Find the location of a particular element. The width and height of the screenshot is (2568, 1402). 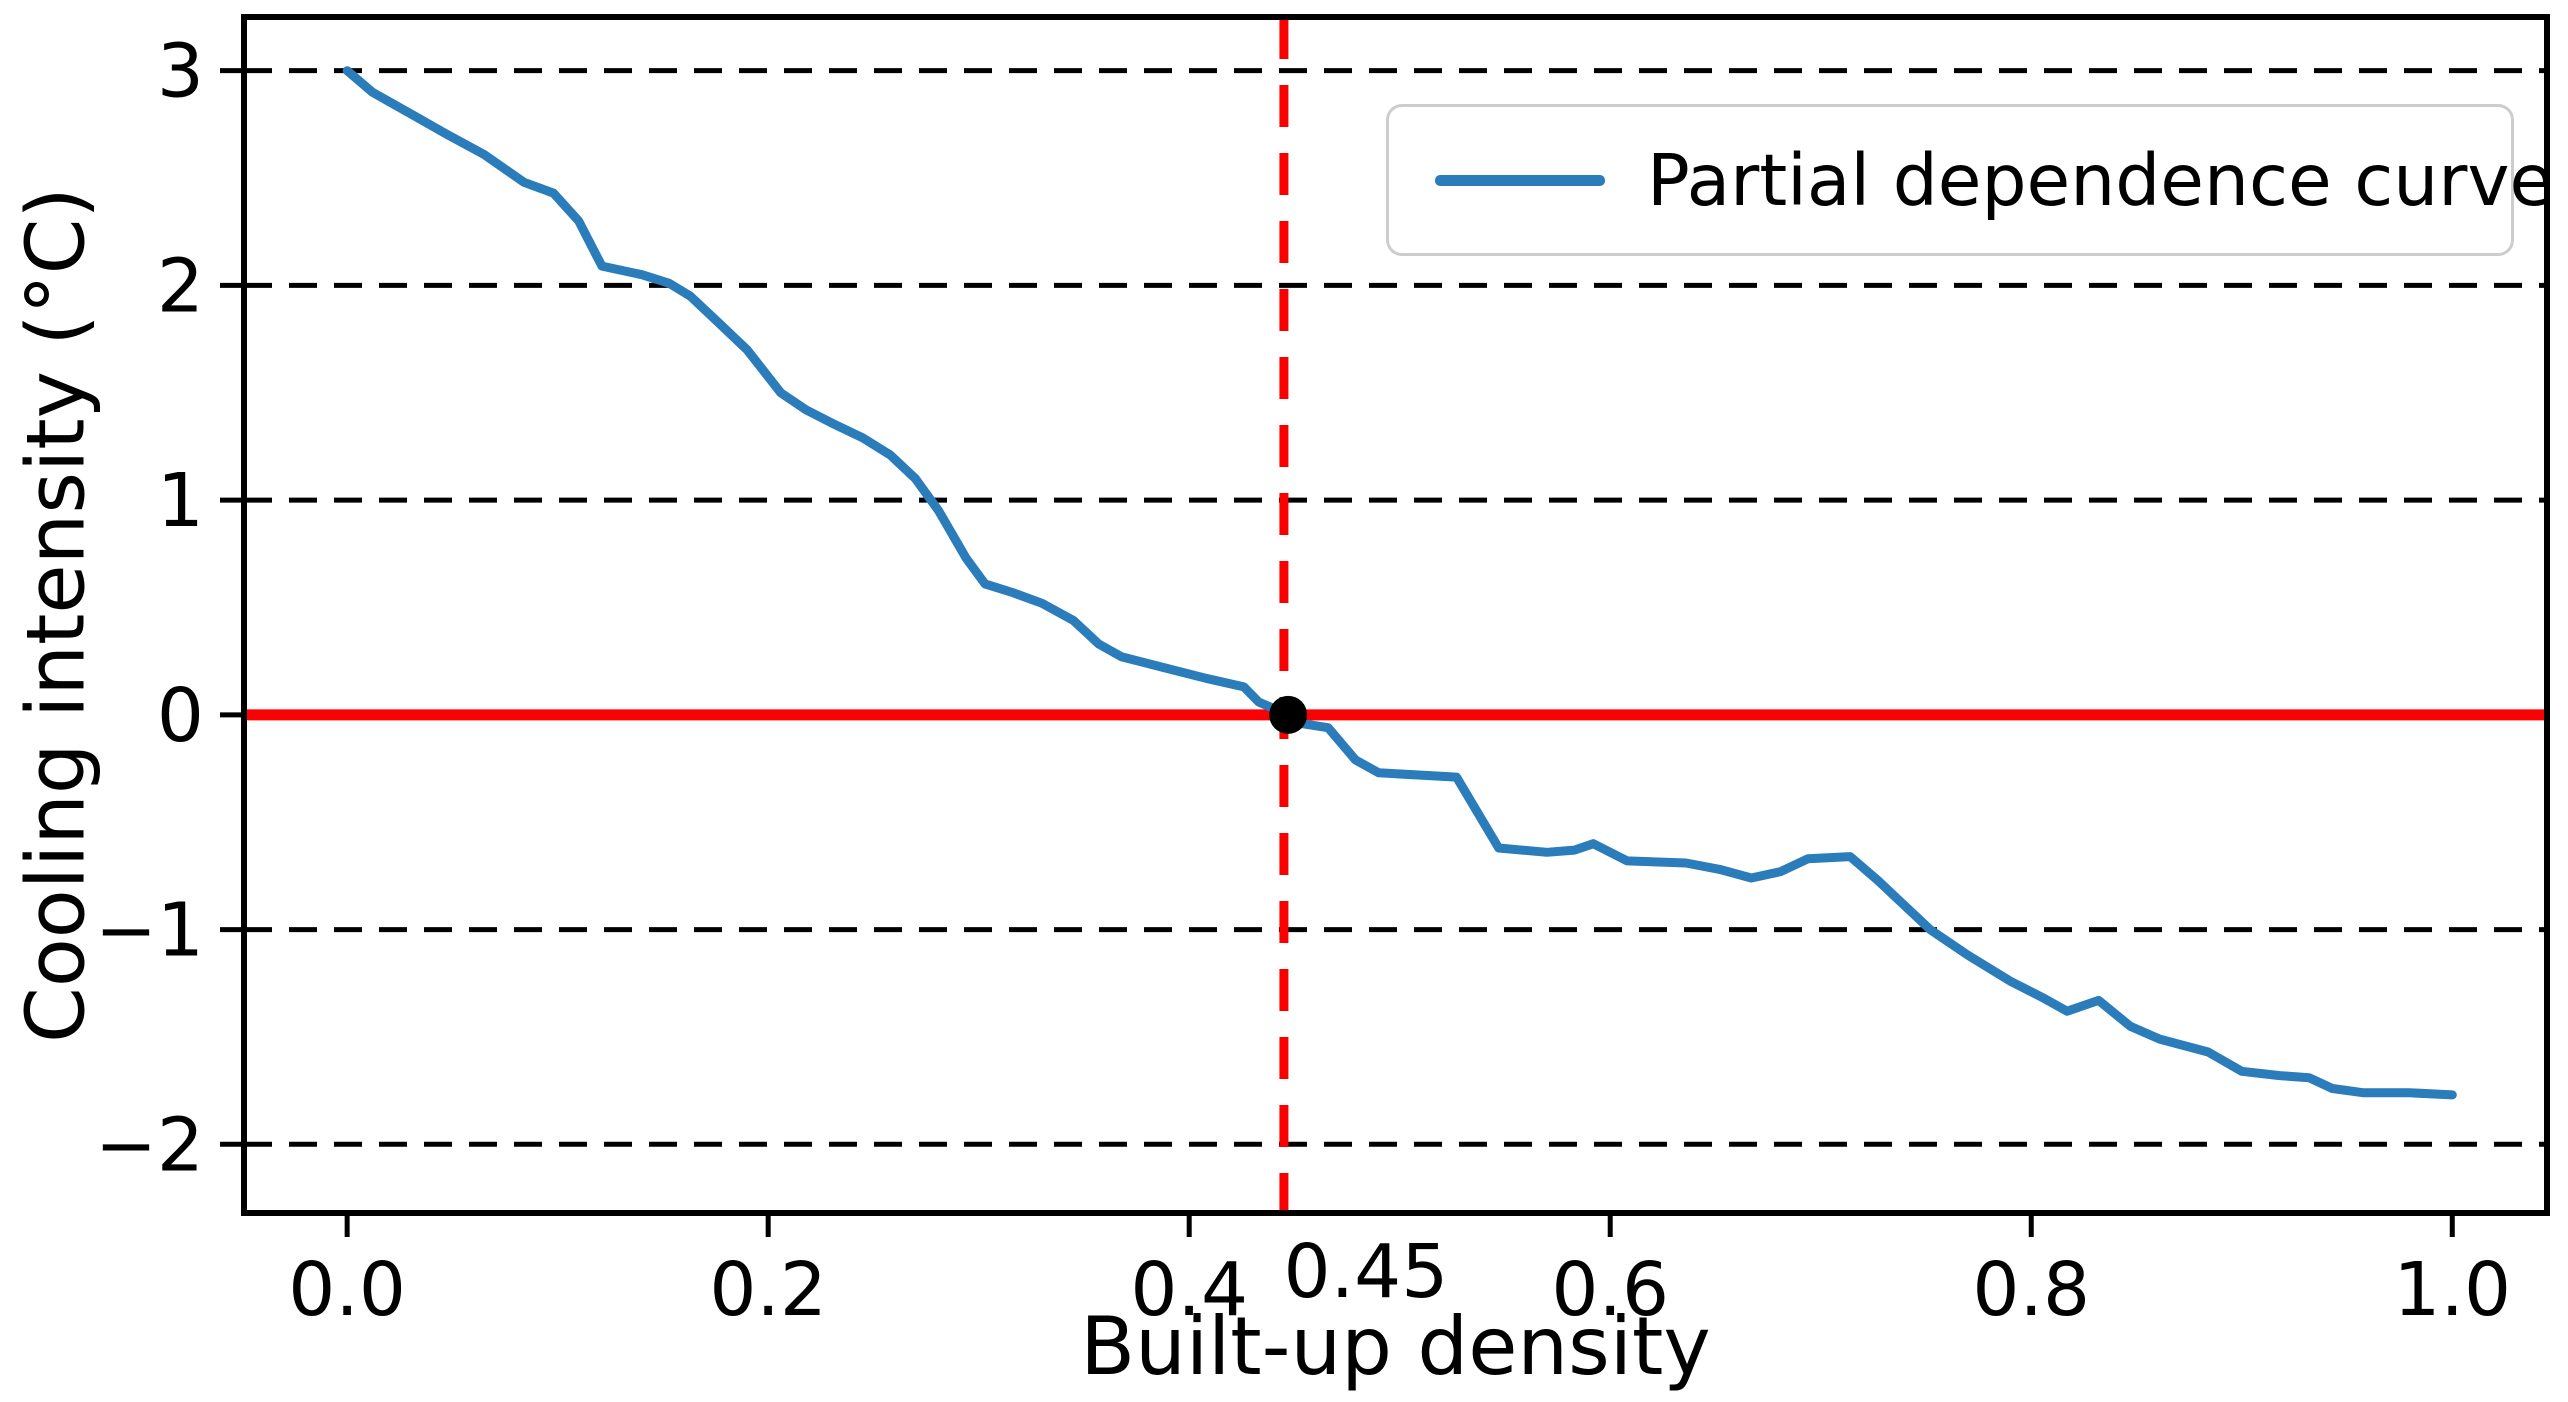

legend-line-swatch is located at coordinates (1520, 180).